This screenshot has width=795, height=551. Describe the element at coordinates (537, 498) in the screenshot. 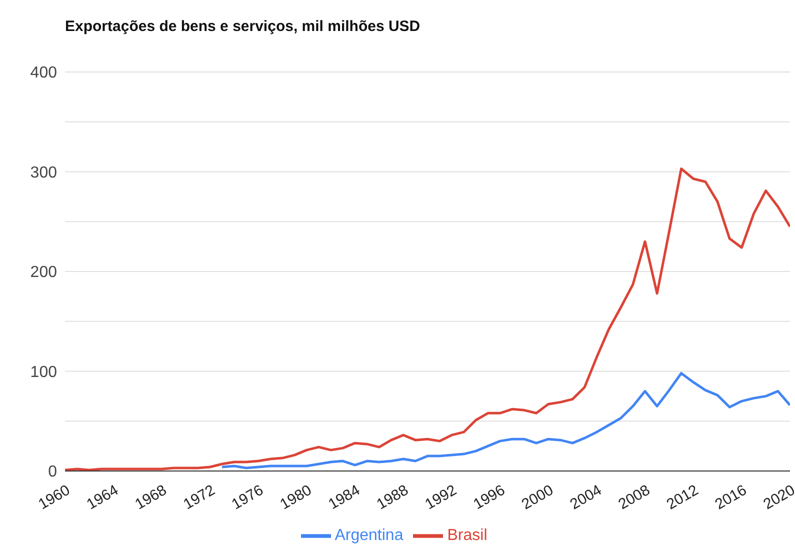

I see `x-tick-label: 2000` at that location.